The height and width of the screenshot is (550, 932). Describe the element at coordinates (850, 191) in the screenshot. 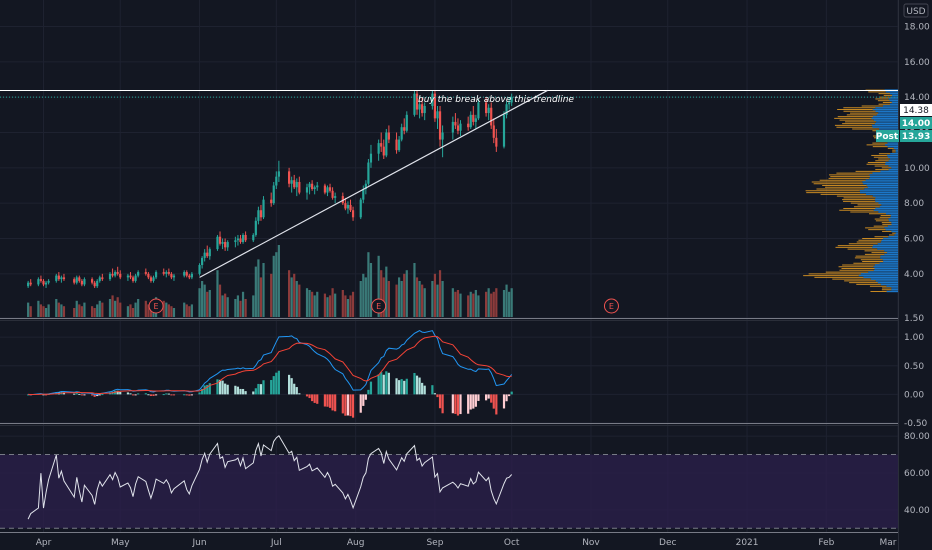

I see `volume-profile` at that location.